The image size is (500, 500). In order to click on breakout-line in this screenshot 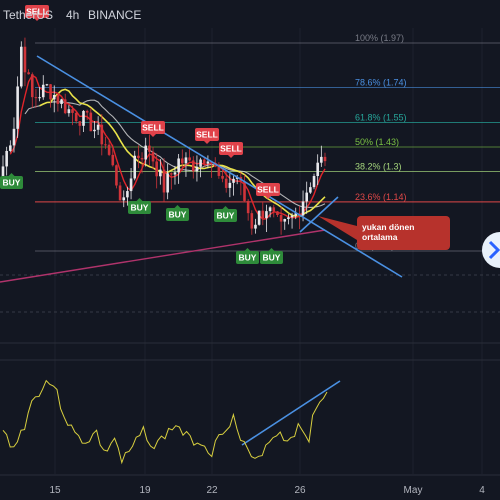, I will do `click(319, 214)`.